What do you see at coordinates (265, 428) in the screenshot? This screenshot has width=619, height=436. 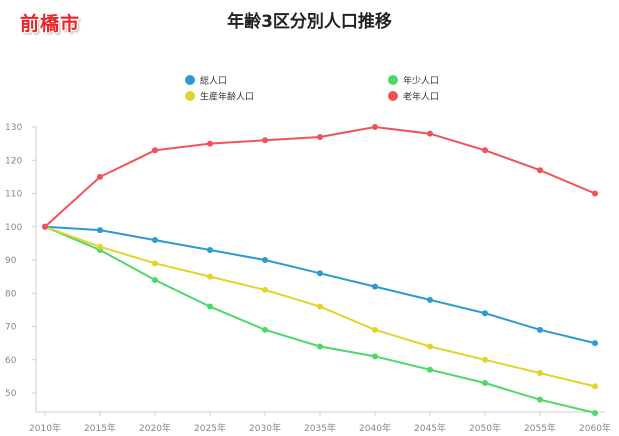 I see `x-tick-label: 2030年` at bounding box center [265, 428].